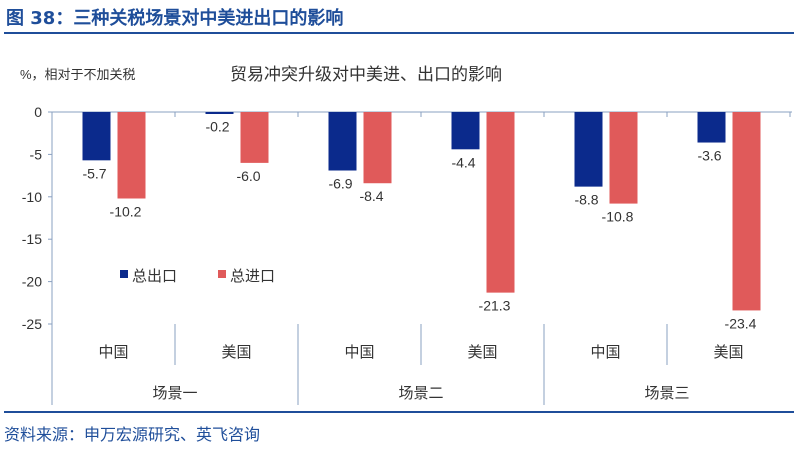  I want to click on y-tick-label: -20, so click(32, 282).